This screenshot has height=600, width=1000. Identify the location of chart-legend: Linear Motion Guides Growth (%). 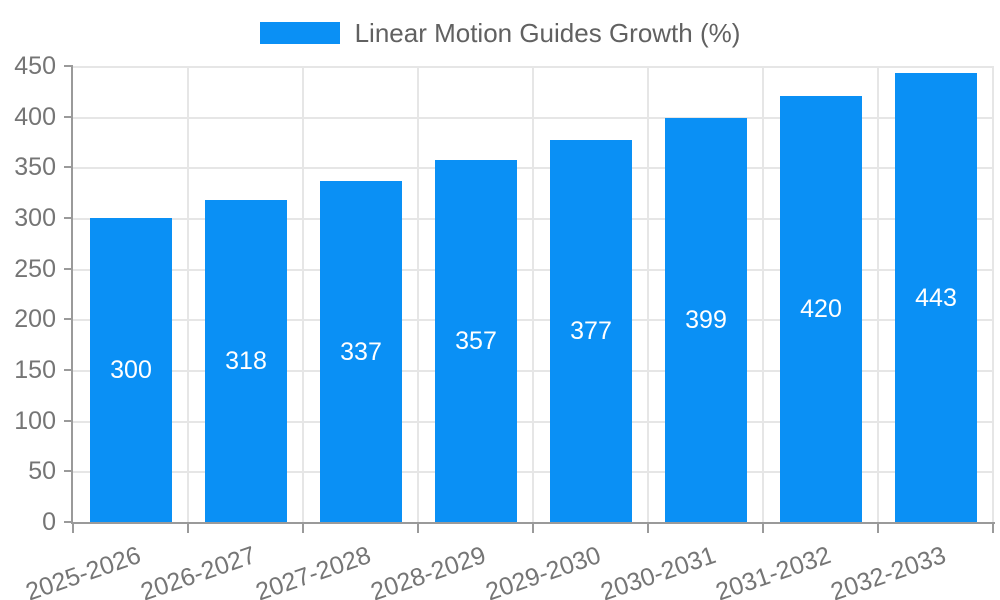
(500, 33).